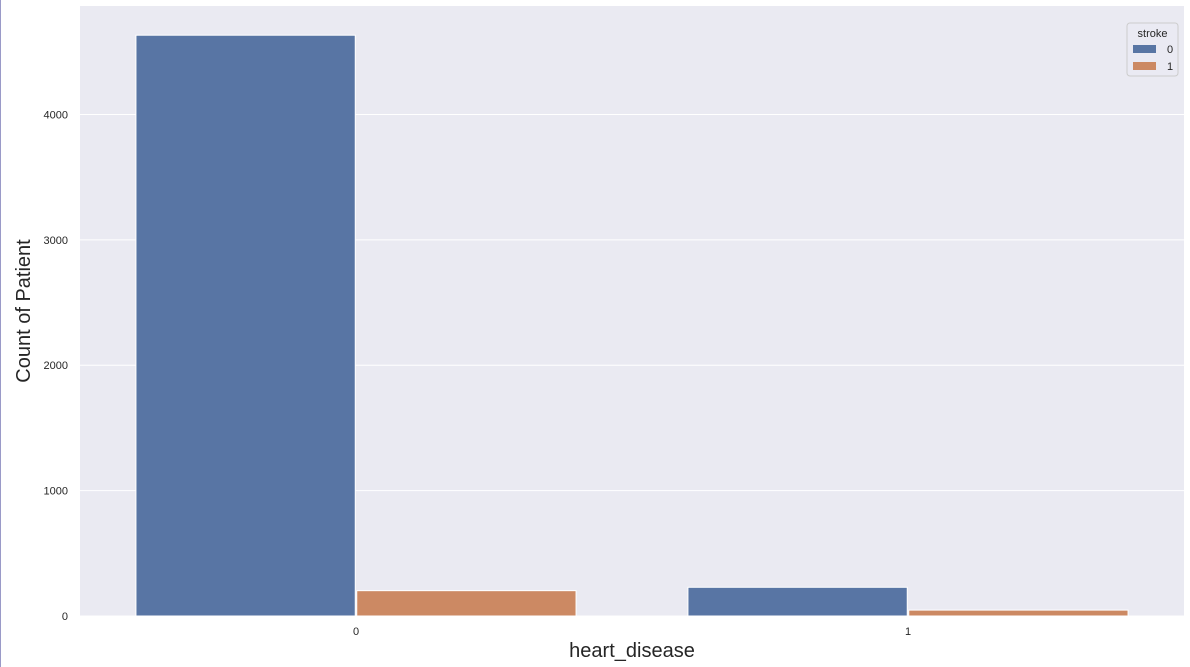  Describe the element at coordinates (24, 311) in the screenshot. I see `y-axis-title: Count of Patient` at that location.